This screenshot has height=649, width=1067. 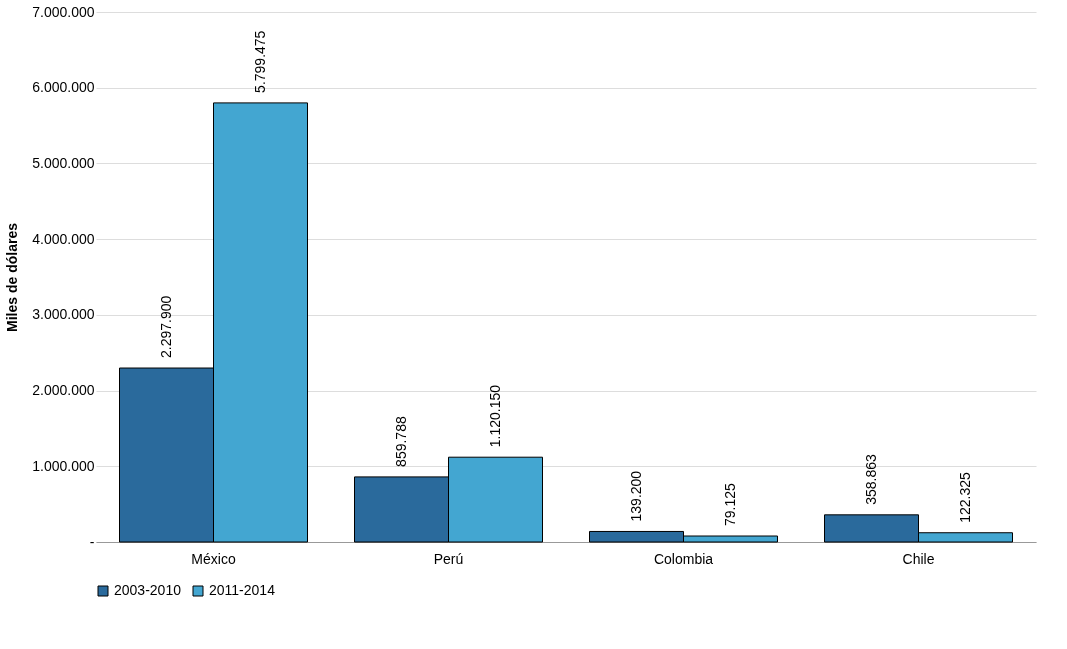 I want to click on data-label: 122.325, so click(x=964, y=497).